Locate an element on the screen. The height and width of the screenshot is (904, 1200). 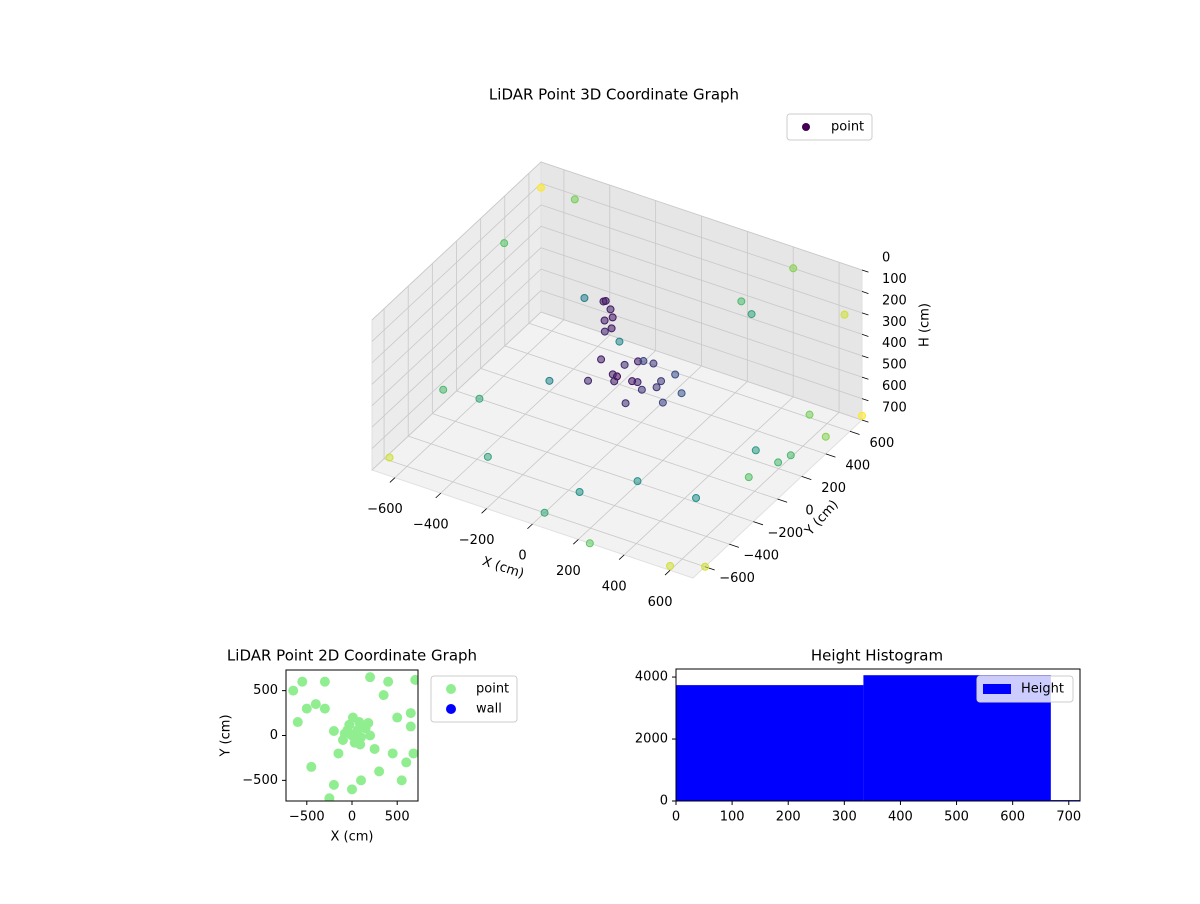
y-tick-label: 600 is located at coordinates (882, 443).